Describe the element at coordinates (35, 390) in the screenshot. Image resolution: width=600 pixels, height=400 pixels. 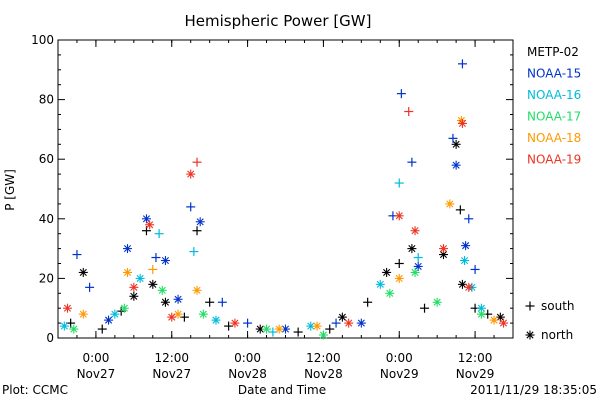
I see `footer-credit: Plot: CCMC` at that location.